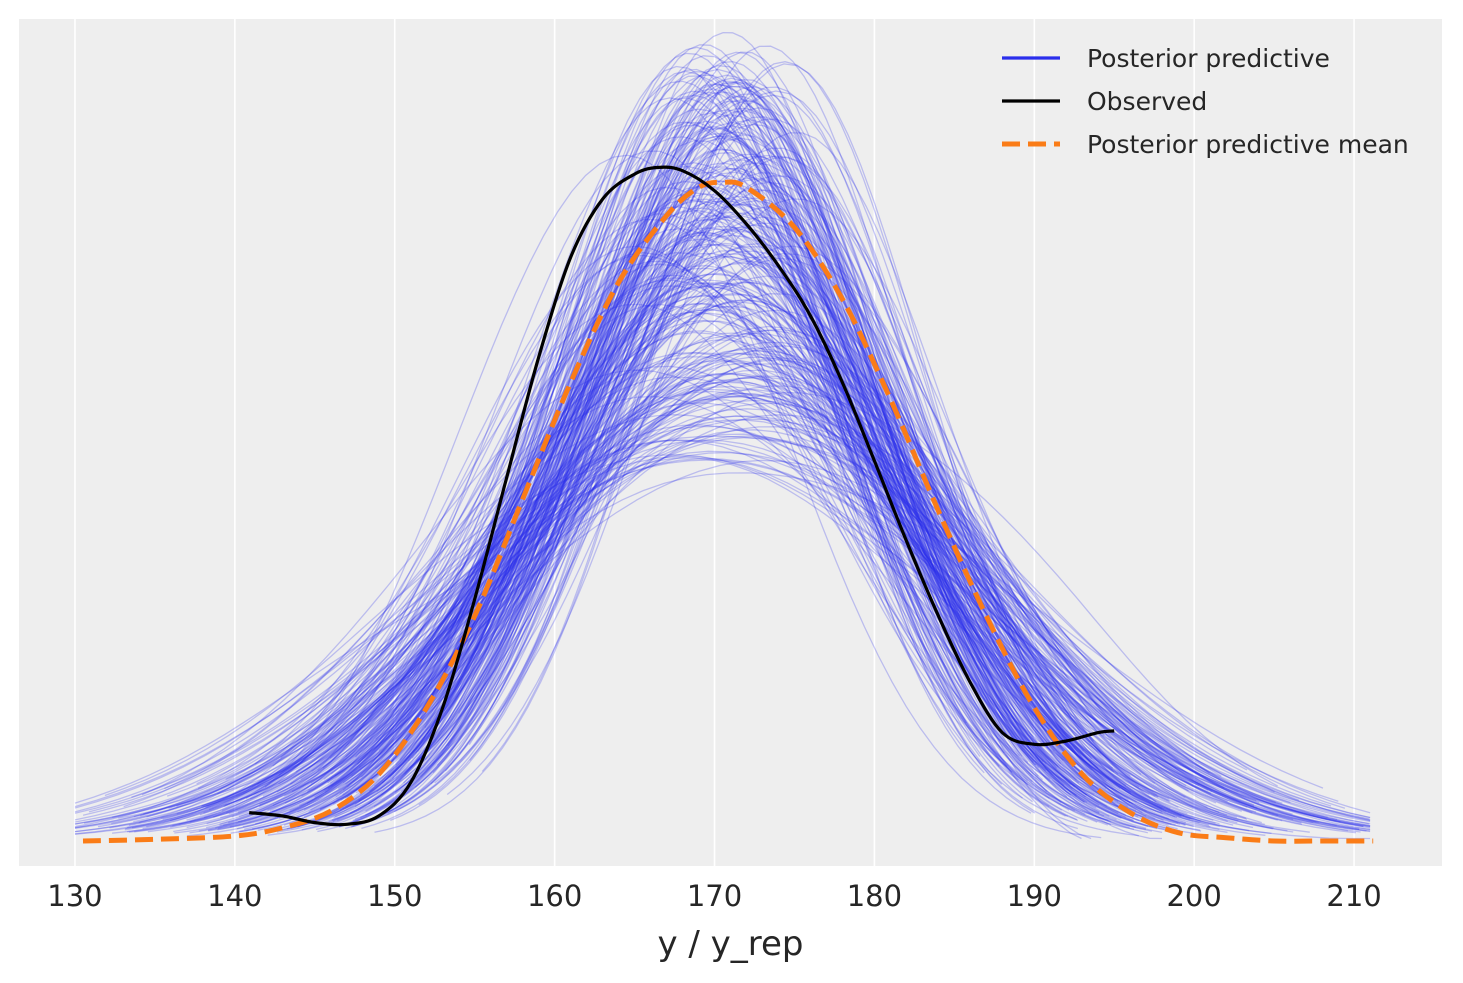 The image size is (1463, 983). I want to click on x-tick-label: 160, so click(554, 896).